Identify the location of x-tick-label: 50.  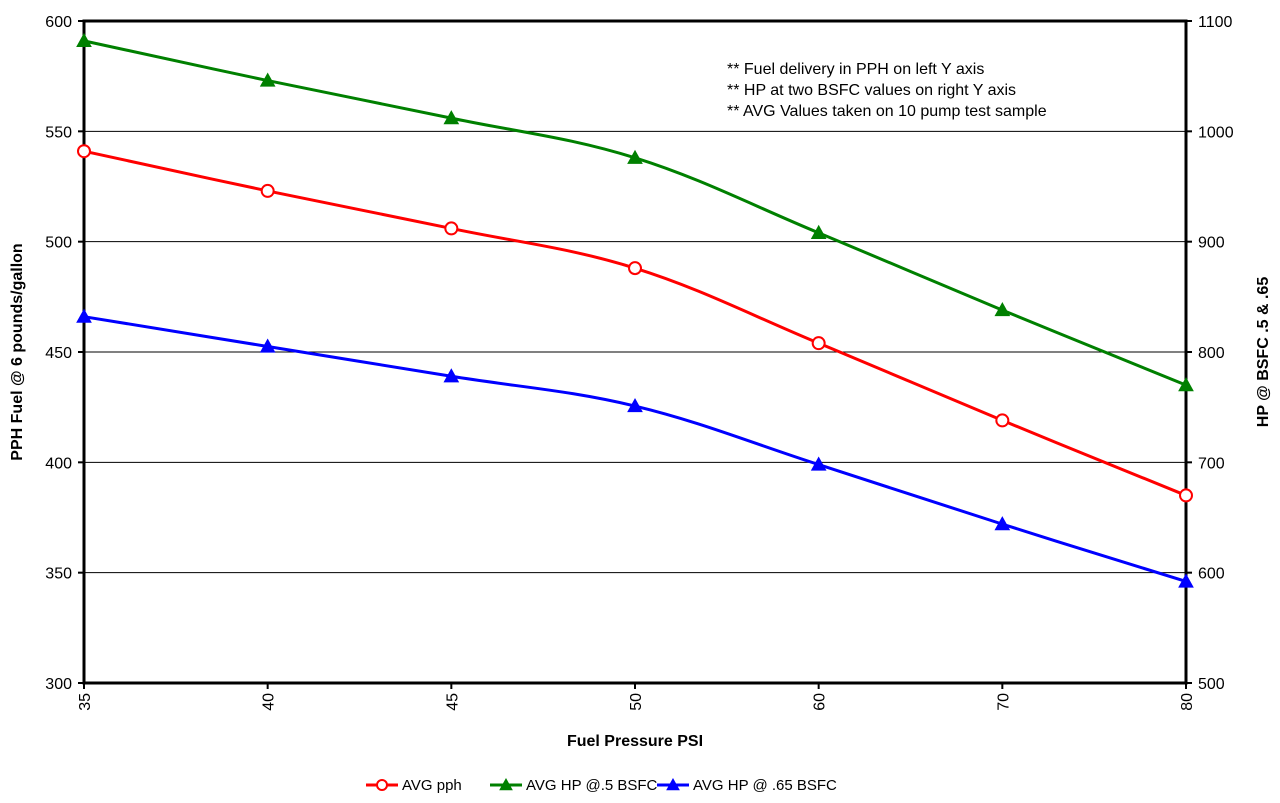
(636, 702).